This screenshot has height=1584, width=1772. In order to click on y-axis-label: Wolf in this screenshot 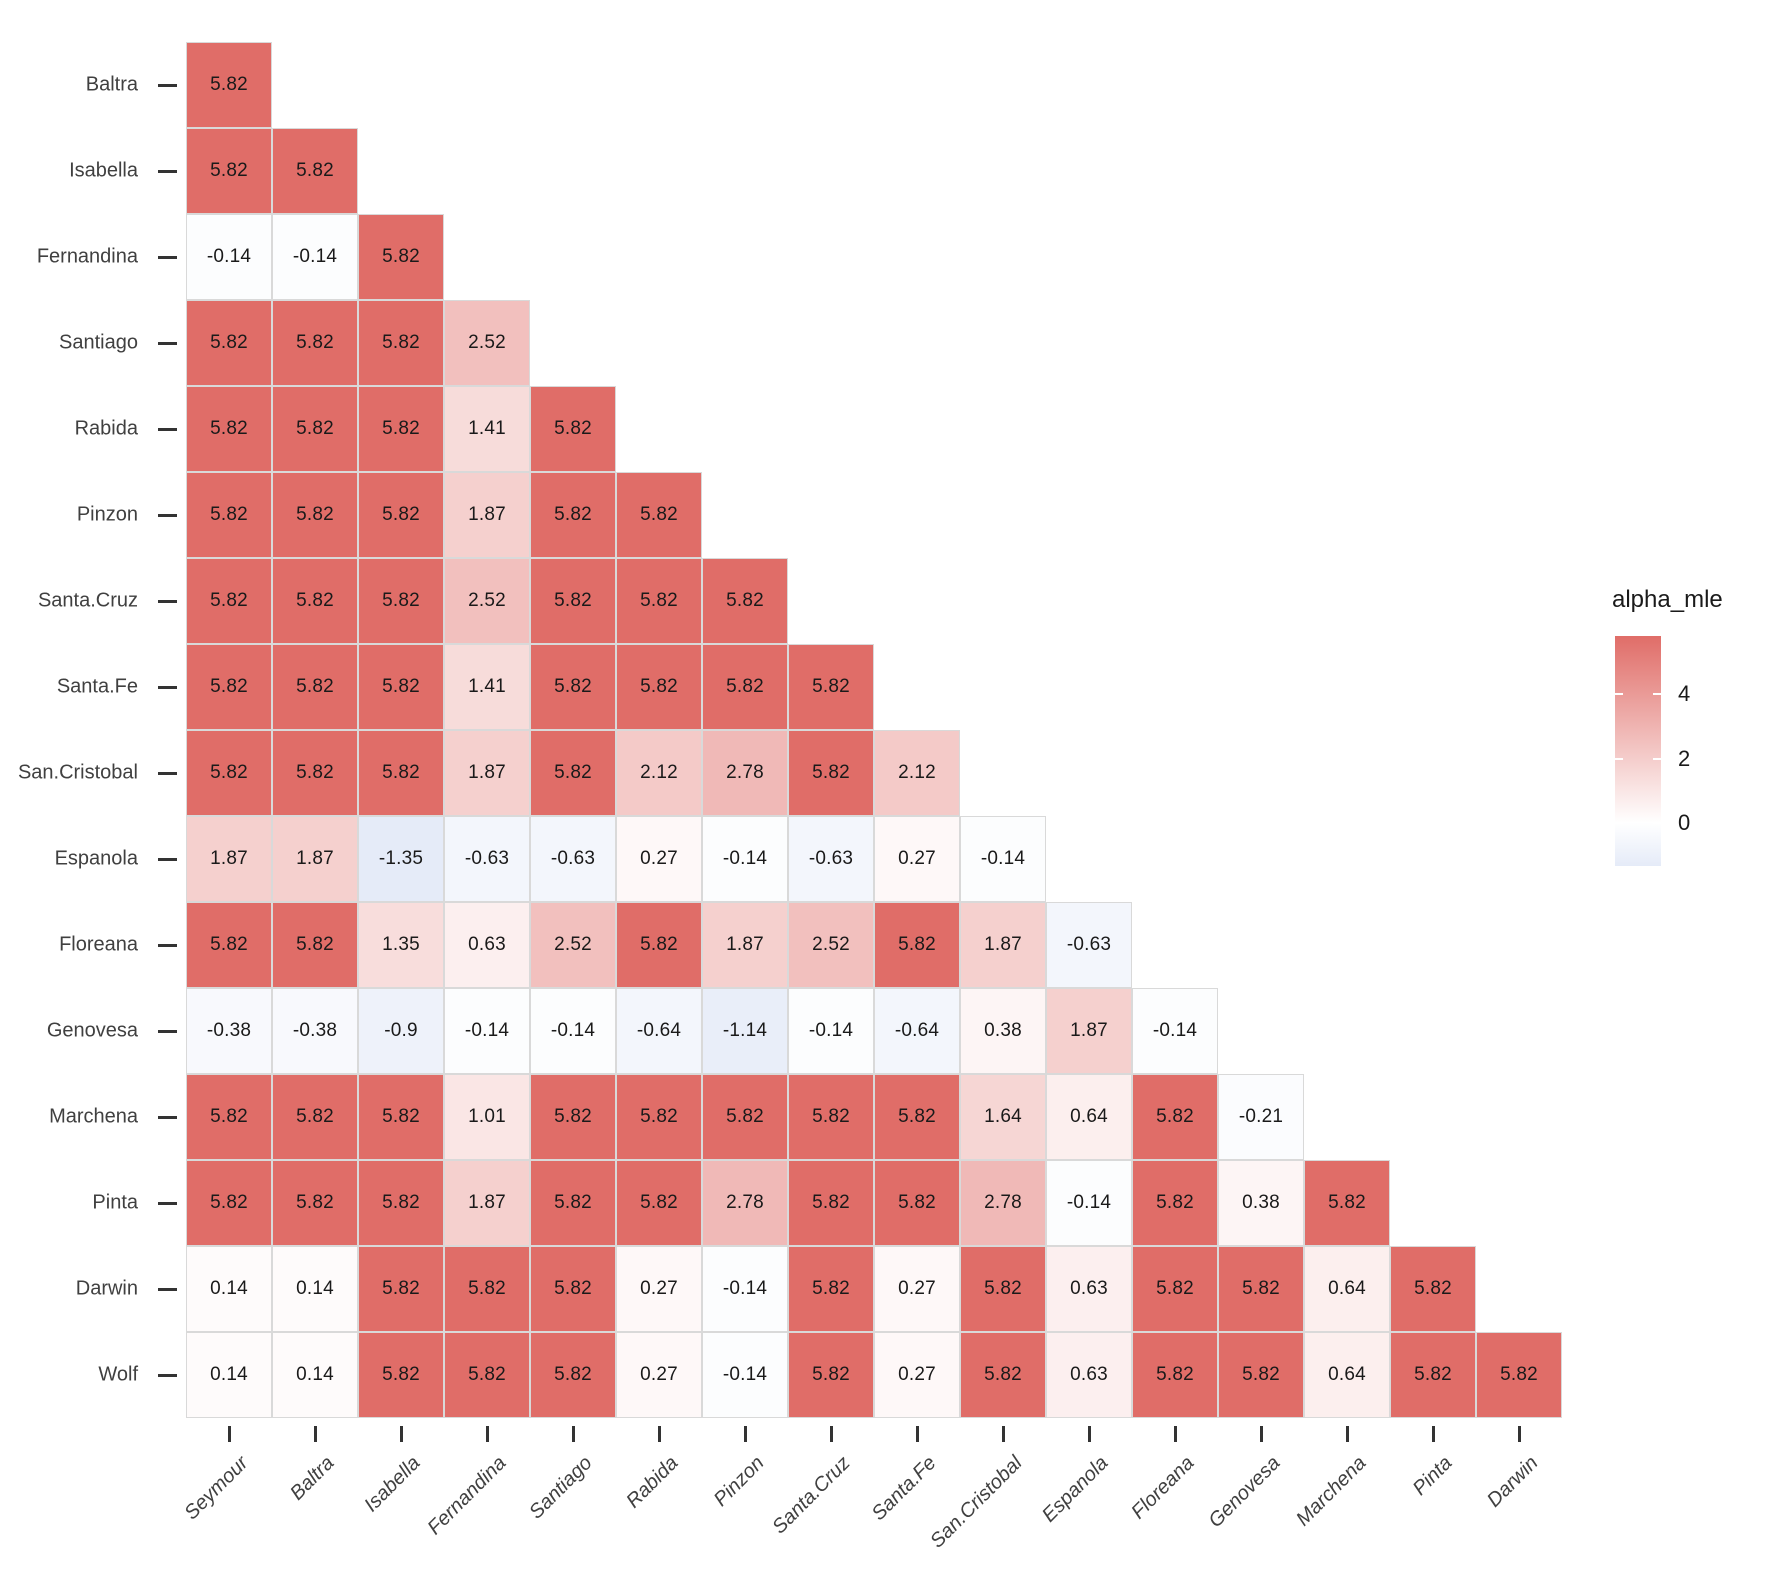, I will do `click(118, 1374)`.